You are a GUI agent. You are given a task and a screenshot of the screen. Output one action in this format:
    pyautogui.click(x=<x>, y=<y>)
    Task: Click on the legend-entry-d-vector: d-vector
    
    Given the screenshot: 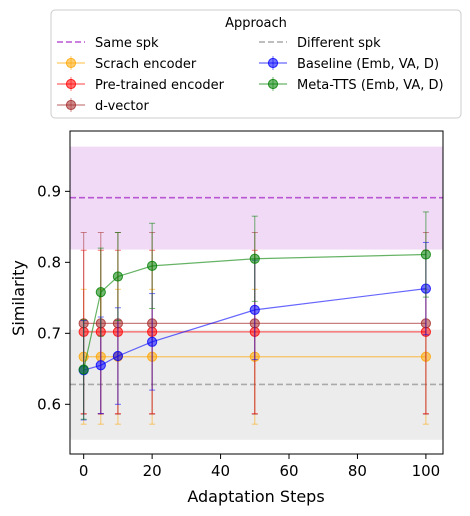 What is the action you would take?
    pyautogui.click(x=103, y=106)
    